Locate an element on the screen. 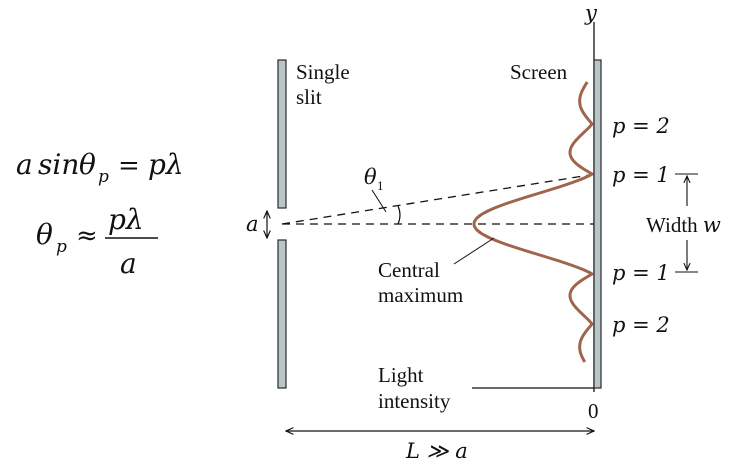 The image size is (750, 476). theta-label: θ is located at coordinates (370, 177).